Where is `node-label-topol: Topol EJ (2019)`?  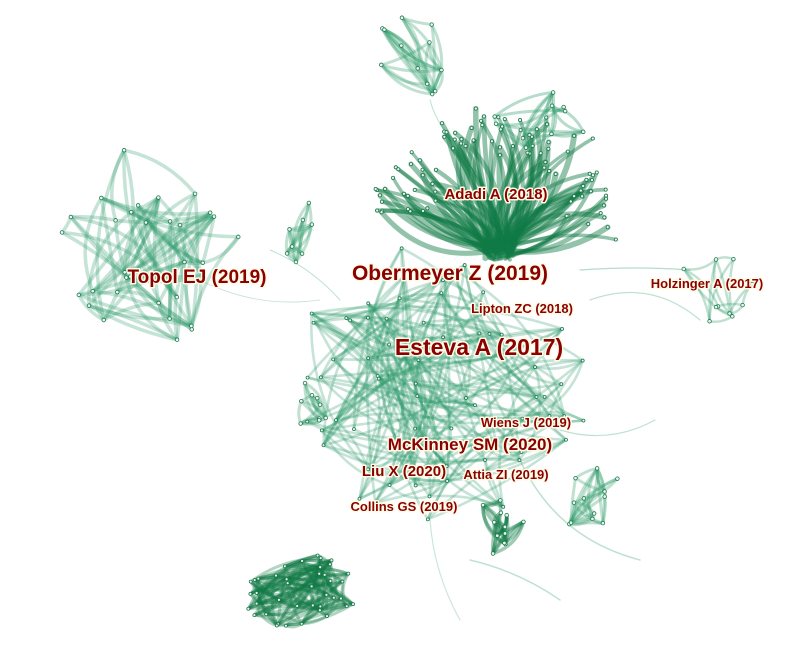
node-label-topol: Topol EJ (2019) is located at coordinates (196, 277).